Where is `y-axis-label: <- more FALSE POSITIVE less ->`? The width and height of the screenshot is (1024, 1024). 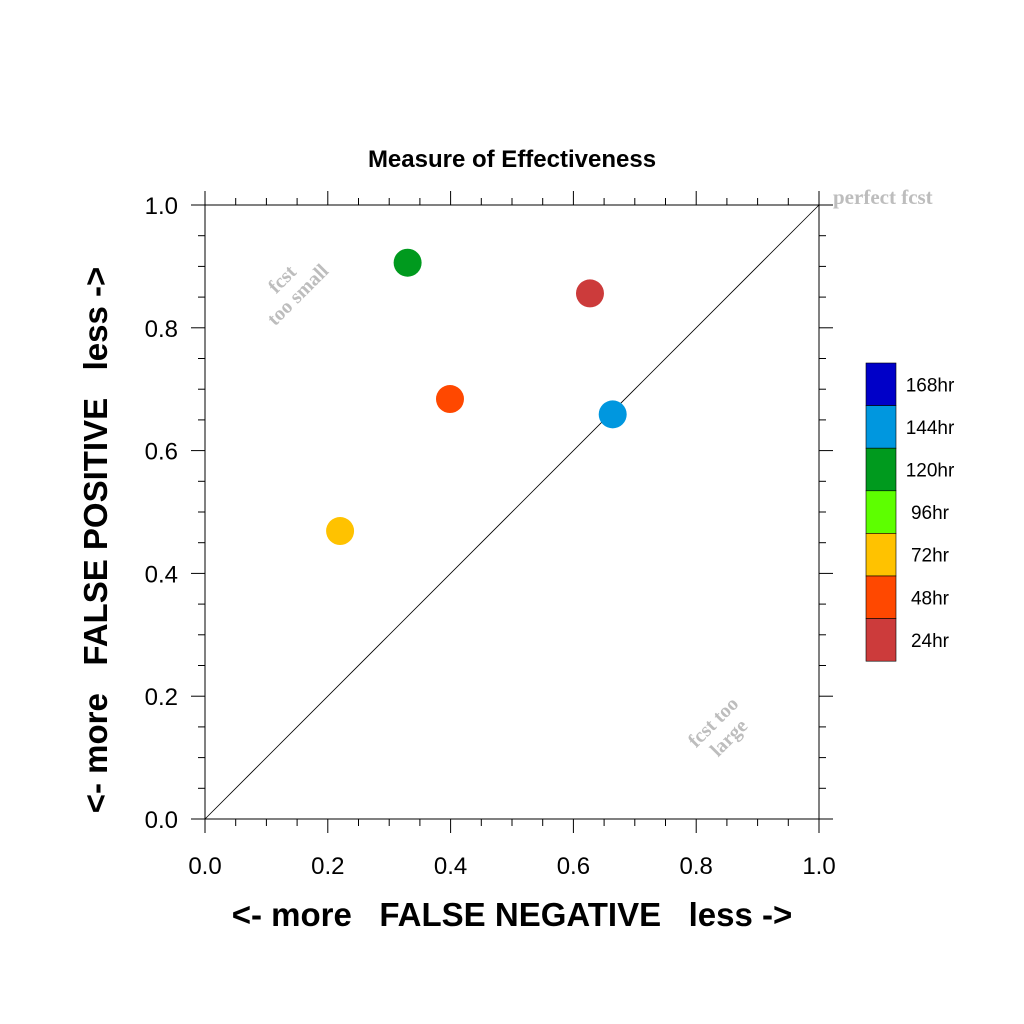
y-axis-label: <- more FALSE POSITIVE less -> is located at coordinates (95, 540).